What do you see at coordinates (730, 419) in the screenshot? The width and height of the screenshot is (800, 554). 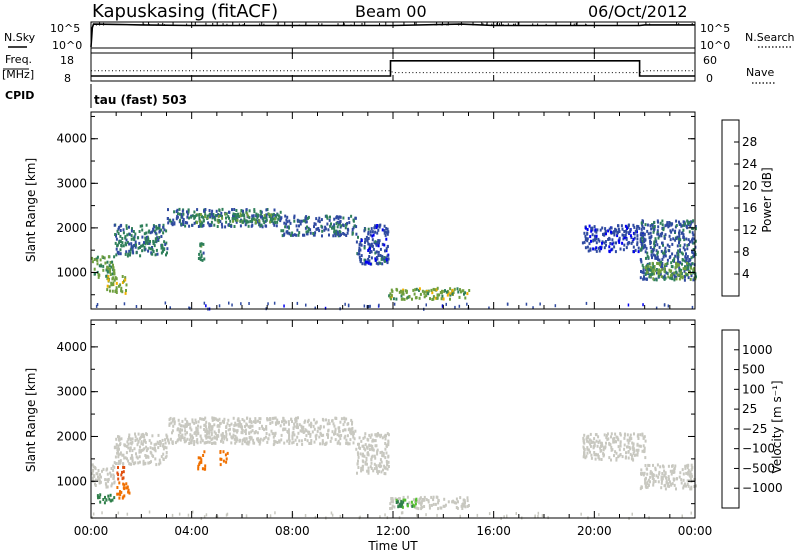 I see `colorbar-frame` at bounding box center [730, 419].